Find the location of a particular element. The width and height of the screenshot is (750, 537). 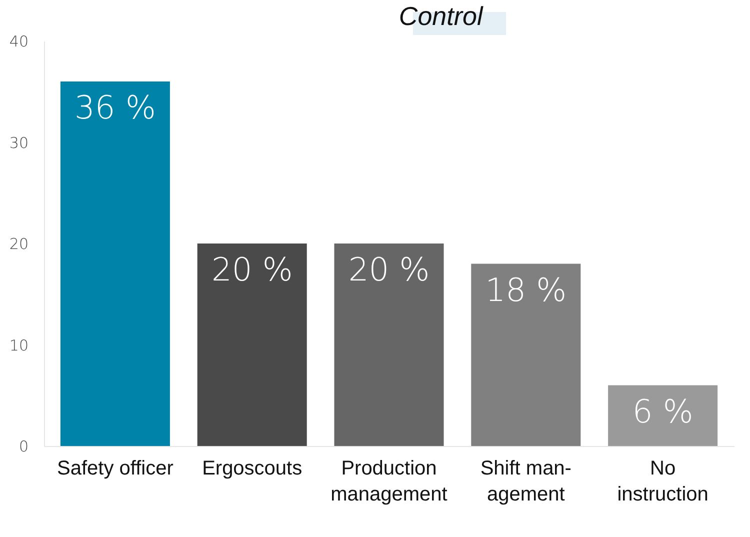

y-tick-label: 20 is located at coordinates (18, 244).